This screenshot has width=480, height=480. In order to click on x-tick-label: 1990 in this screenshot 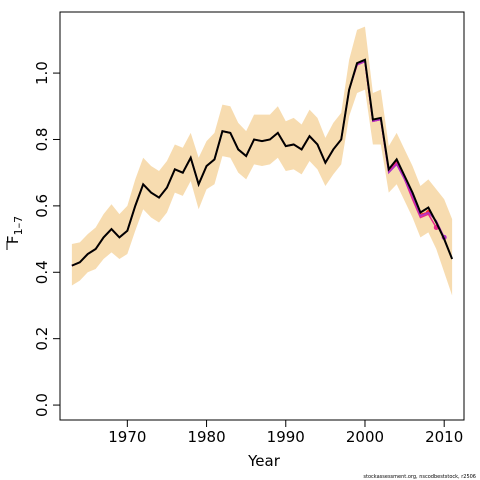, I will do `click(286, 437)`.